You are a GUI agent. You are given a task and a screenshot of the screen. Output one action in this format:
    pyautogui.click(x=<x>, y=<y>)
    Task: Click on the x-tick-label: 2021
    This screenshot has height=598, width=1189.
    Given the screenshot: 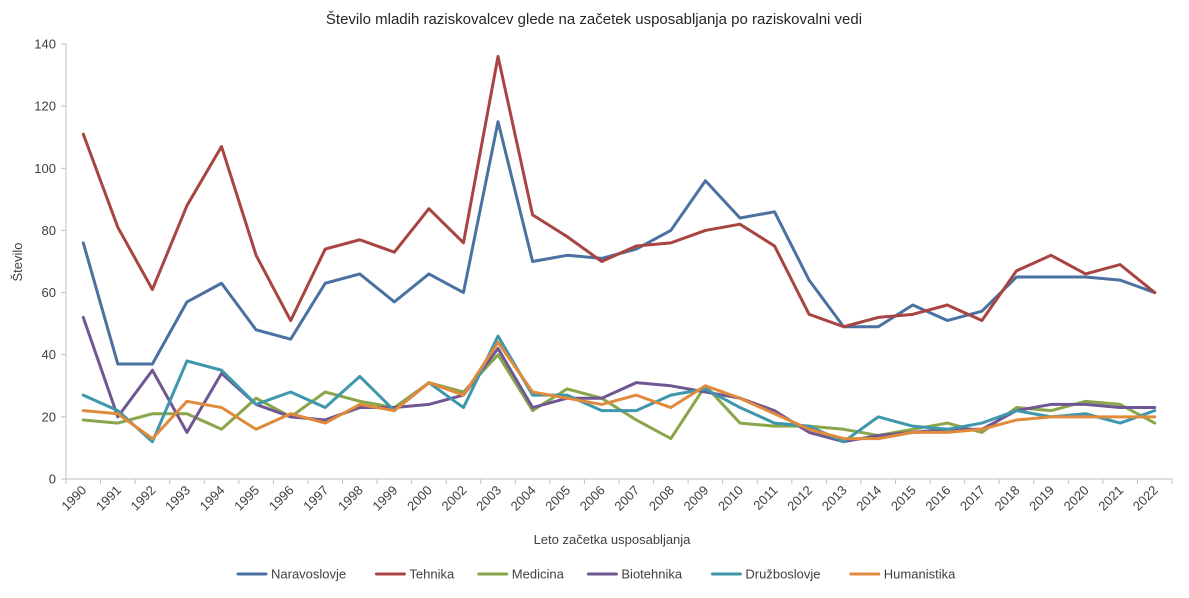 What is the action you would take?
    pyautogui.click(x=1110, y=498)
    